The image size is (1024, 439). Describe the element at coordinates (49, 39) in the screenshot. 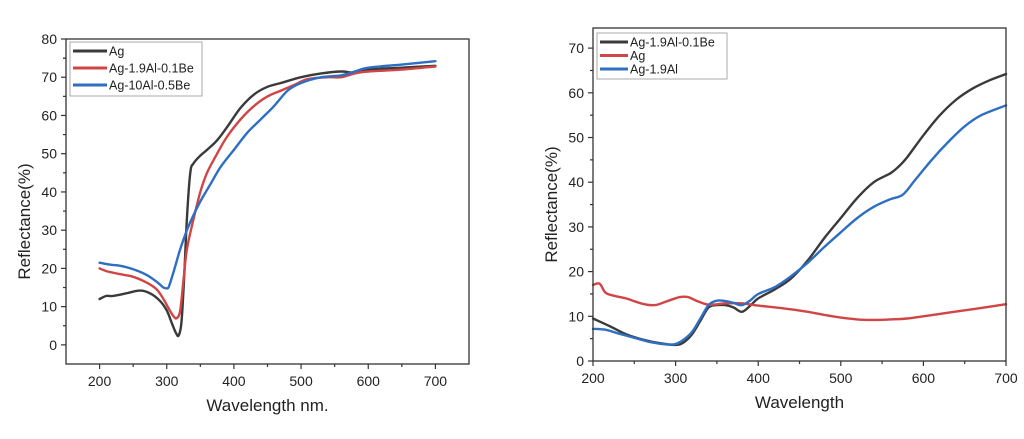

I see `left-y-tick-label: 80` at that location.